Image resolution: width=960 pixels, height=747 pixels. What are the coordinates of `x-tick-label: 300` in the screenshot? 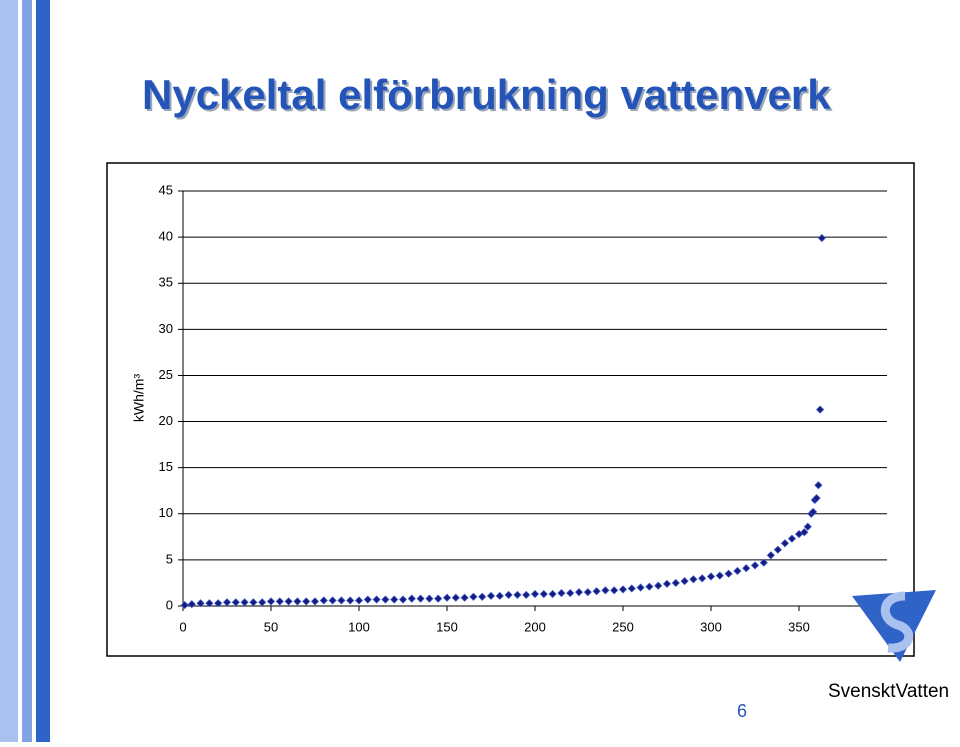 It's located at (711, 626).